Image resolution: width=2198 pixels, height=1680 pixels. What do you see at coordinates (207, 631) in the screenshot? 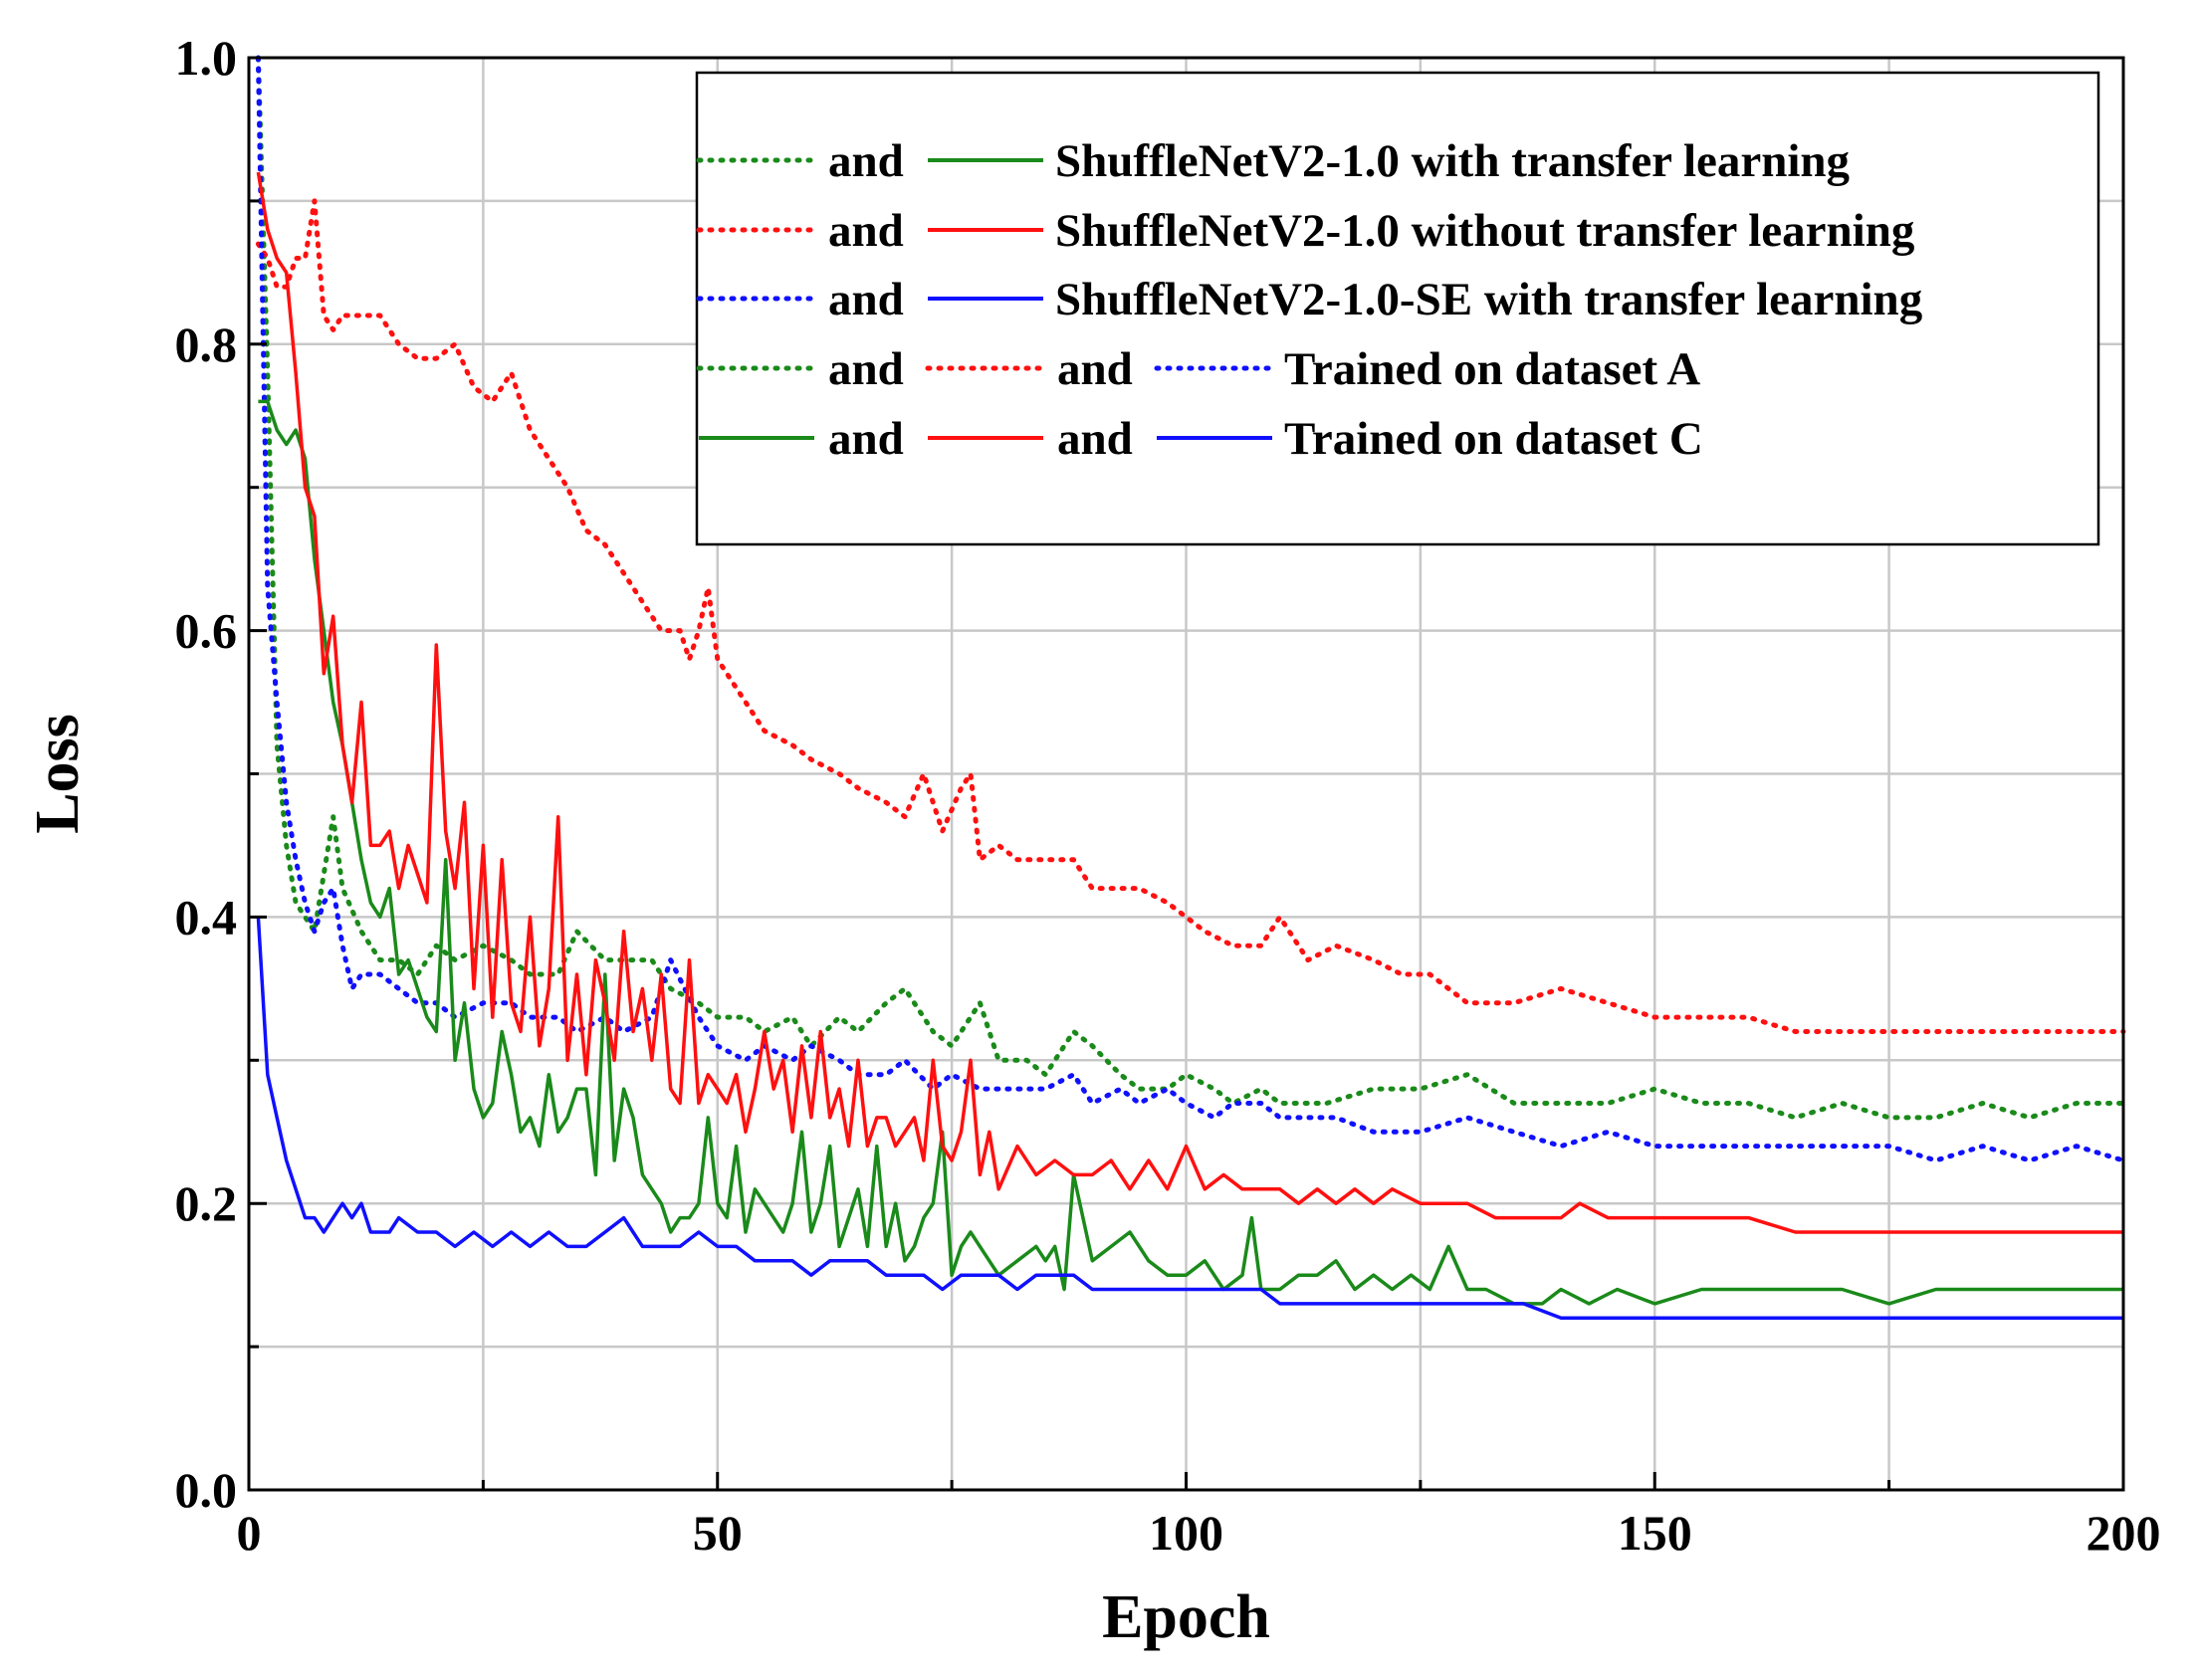
I see `y-tick-label: 0.6` at bounding box center [207, 631].